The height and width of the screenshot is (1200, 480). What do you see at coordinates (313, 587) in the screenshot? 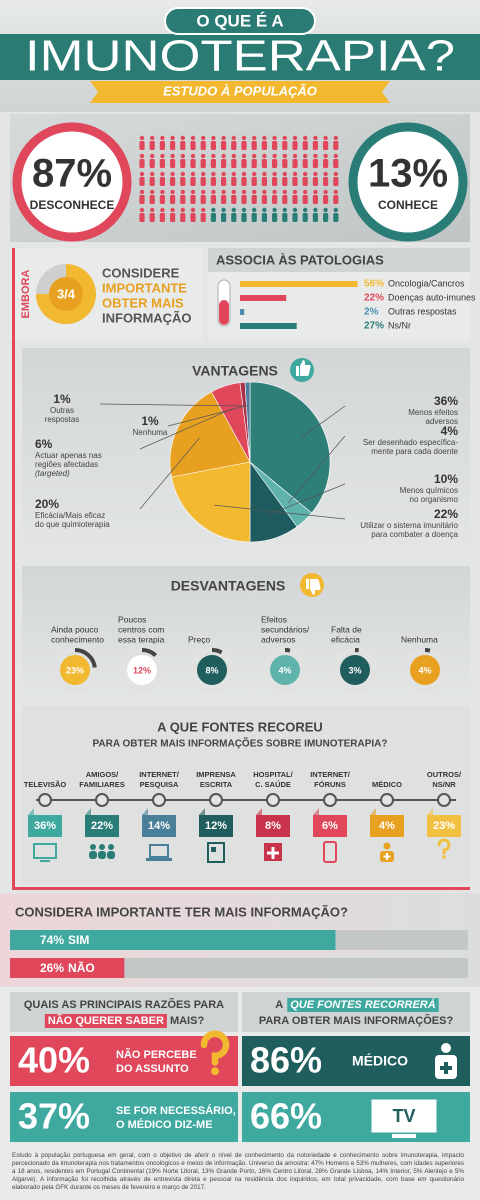
I see `thumb-down-shape` at bounding box center [313, 587].